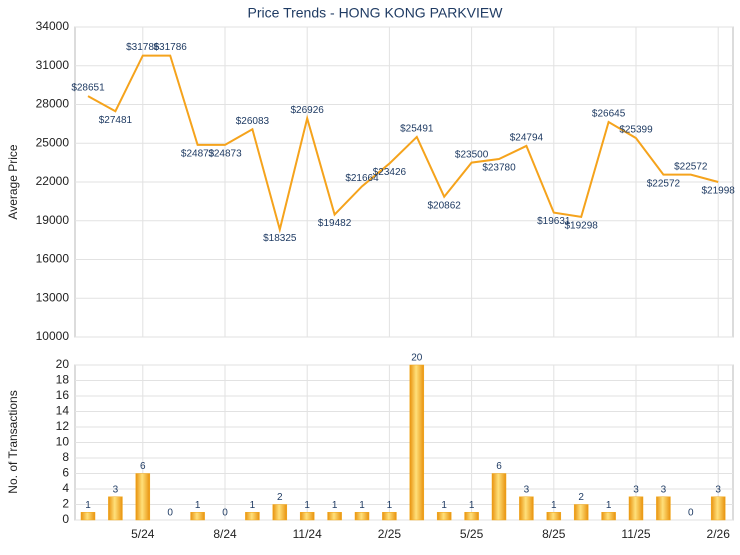 The image size is (740, 555). What do you see at coordinates (53, 297) in the screenshot?
I see `y-tick-label: 13000` at bounding box center [53, 297].